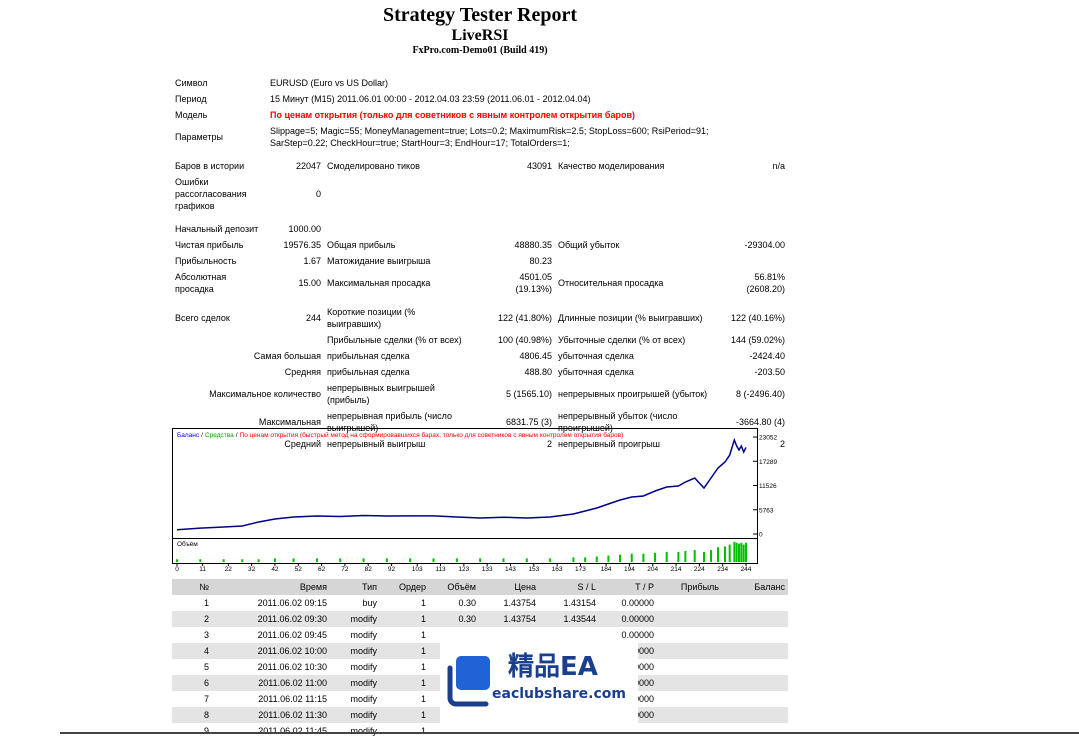 The image size is (1079, 739). Describe the element at coordinates (191, 83) in the screenshot. I see `field-label: Символ` at that location.